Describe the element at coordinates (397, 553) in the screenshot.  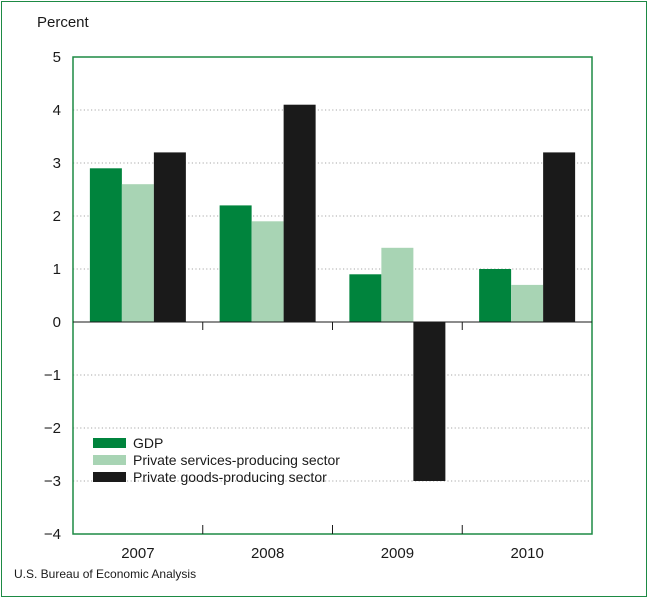
I see `x-tick-label: 2009` at that location.